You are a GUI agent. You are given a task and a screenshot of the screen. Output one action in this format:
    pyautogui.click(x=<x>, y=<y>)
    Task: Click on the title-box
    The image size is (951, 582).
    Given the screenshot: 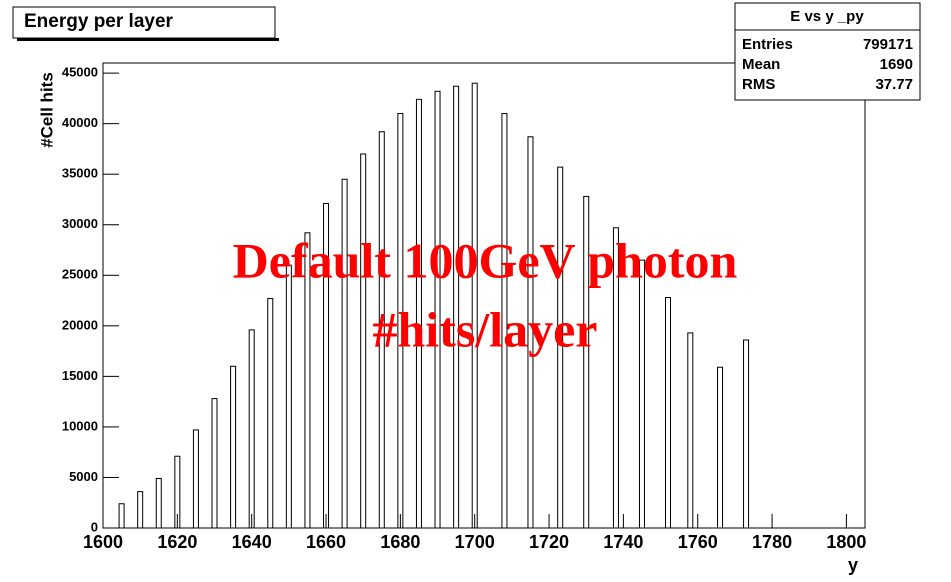 What is the action you would take?
    pyautogui.click(x=144, y=22)
    